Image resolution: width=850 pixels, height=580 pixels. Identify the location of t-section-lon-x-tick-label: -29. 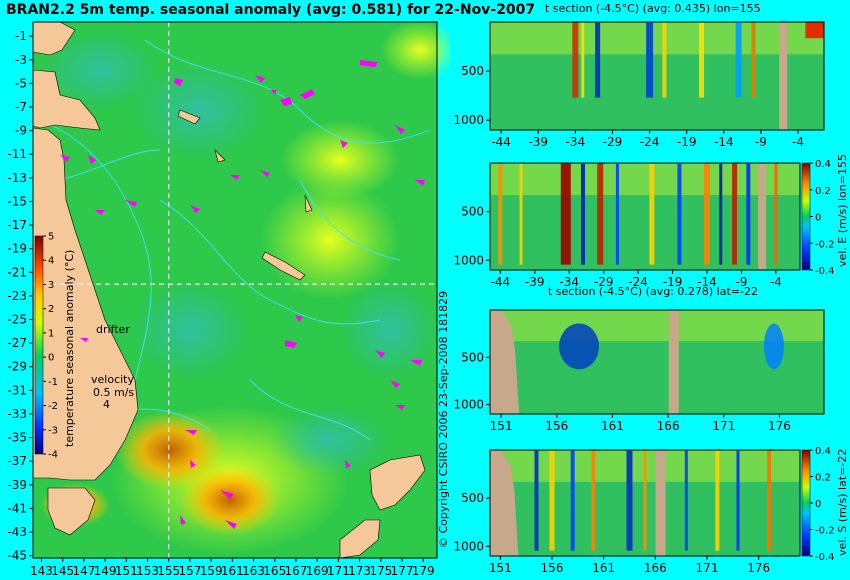
(613, 142).